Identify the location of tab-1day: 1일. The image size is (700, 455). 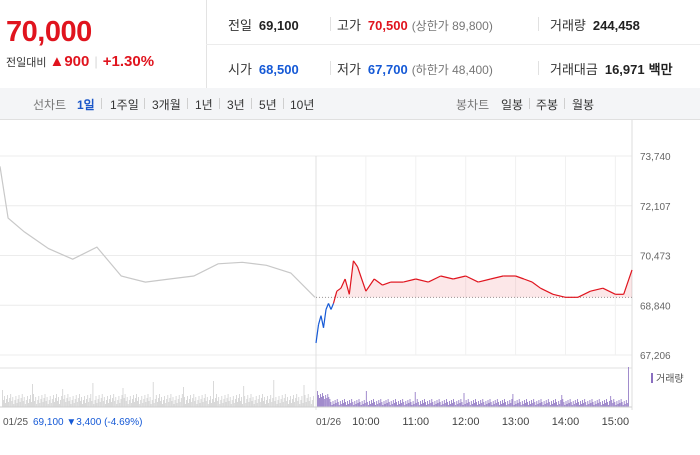
(86, 105).